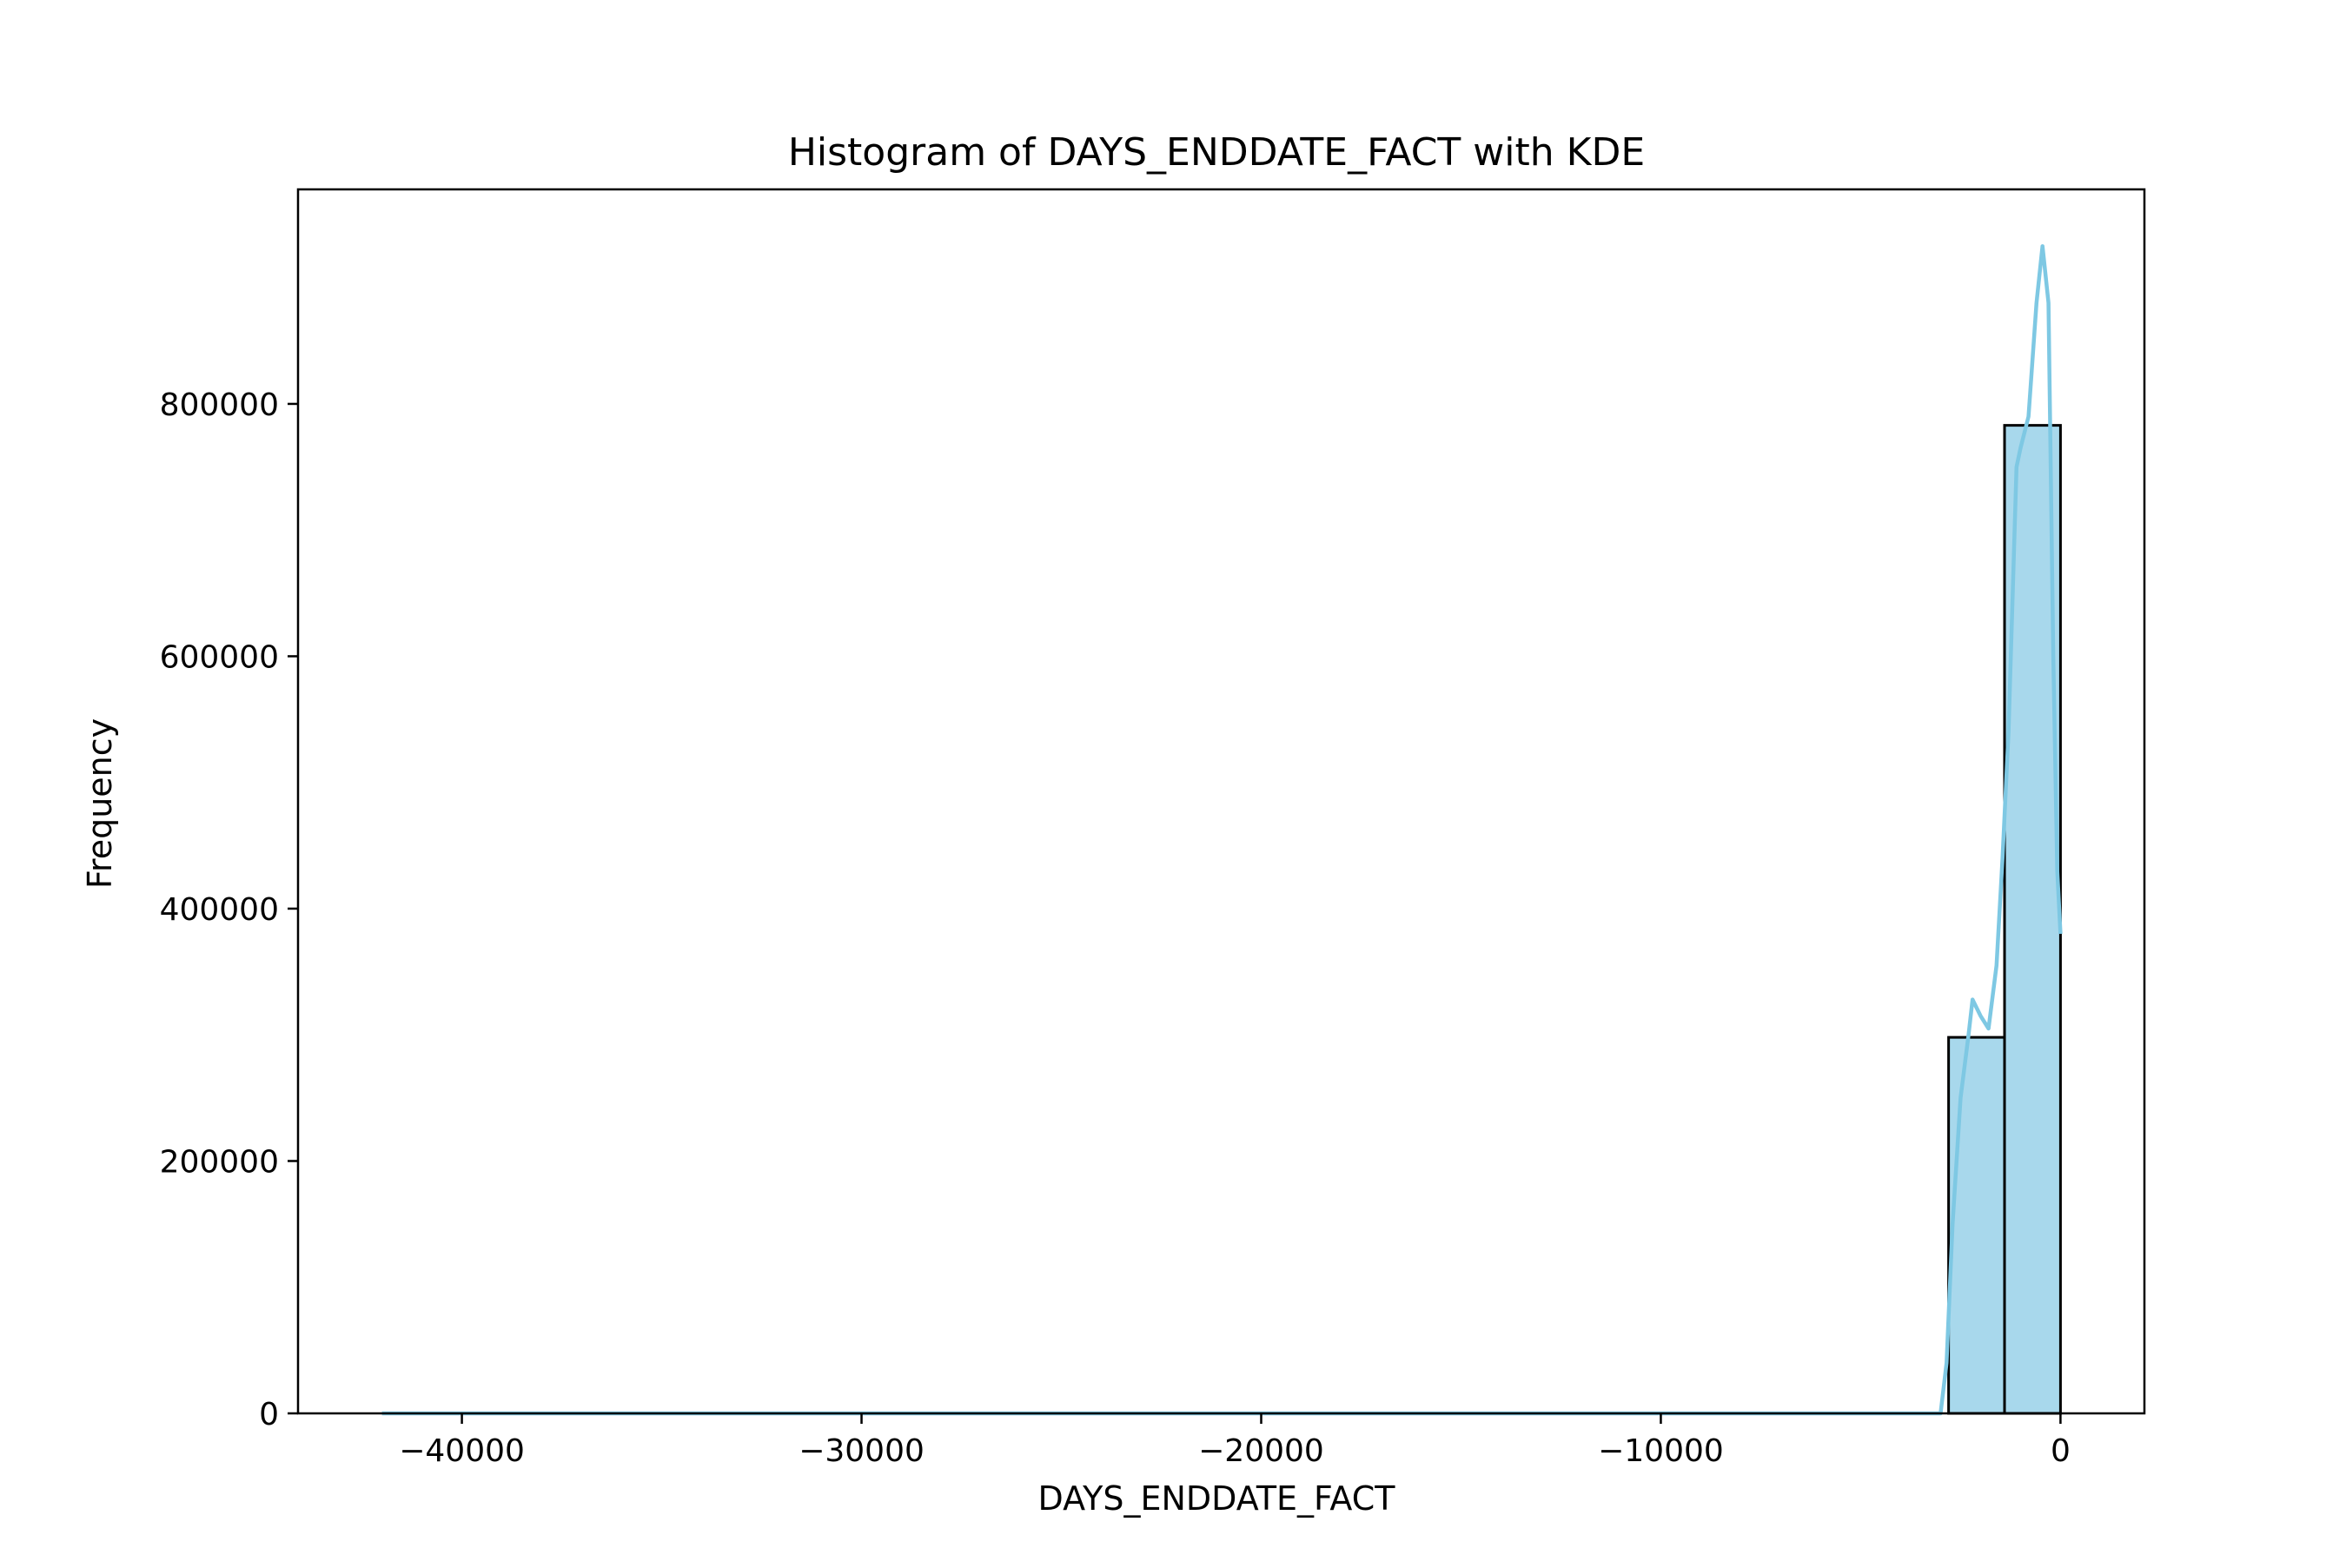 The height and width of the screenshot is (1568, 2346). I want to click on x-tick-label: −20000, so click(1261, 1451).